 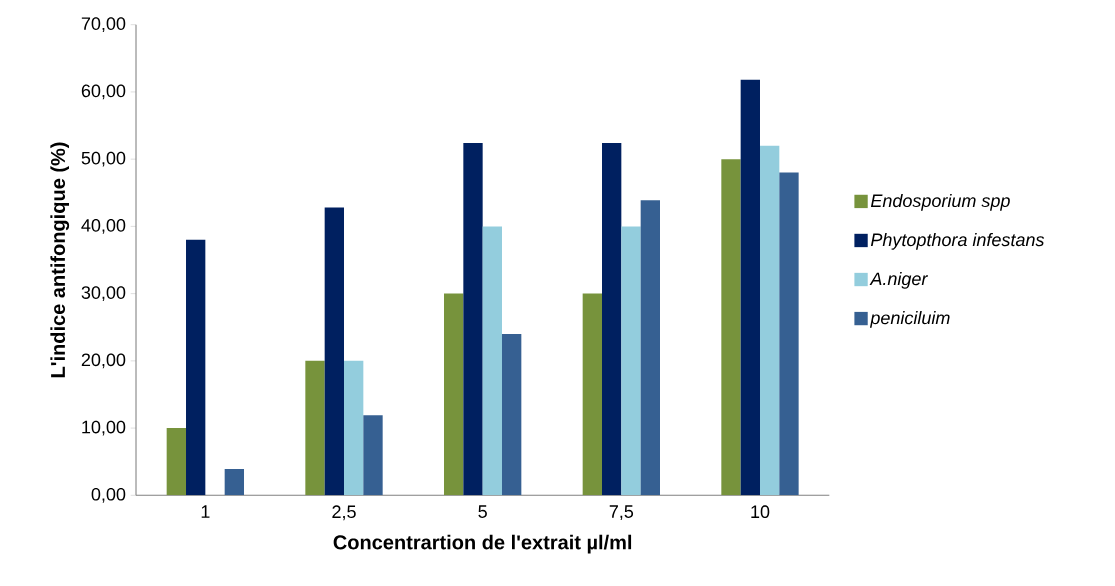 I want to click on y-tick-label: 20,00, so click(x=103, y=361).